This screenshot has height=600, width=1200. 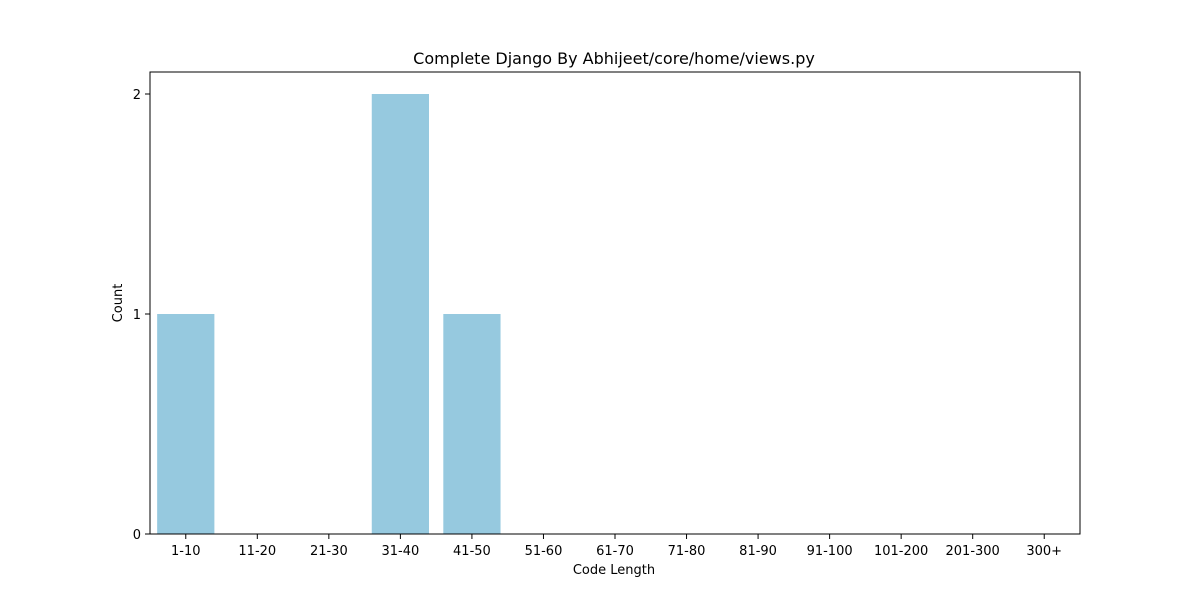 I want to click on x-tick-label: 41-50, so click(x=472, y=551).